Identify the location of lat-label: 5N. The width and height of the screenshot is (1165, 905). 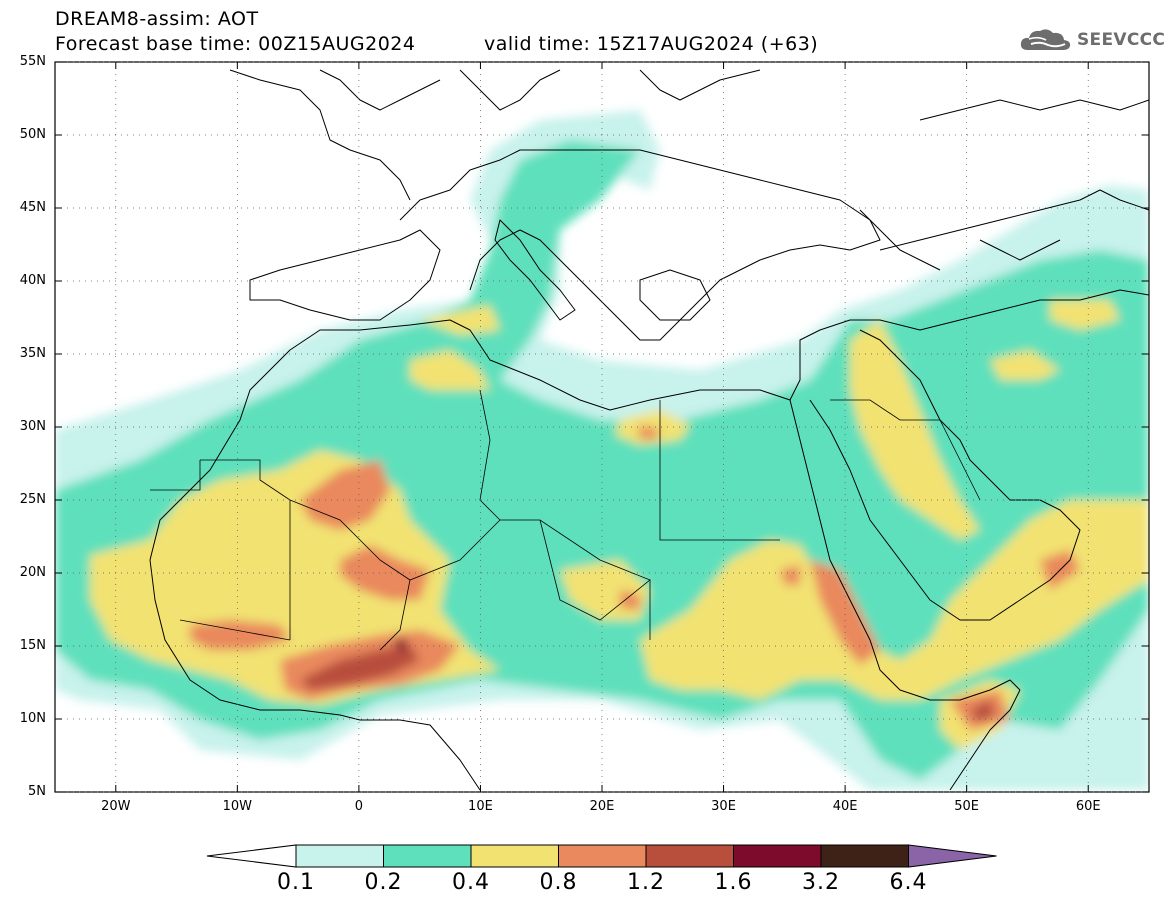
(37, 791).